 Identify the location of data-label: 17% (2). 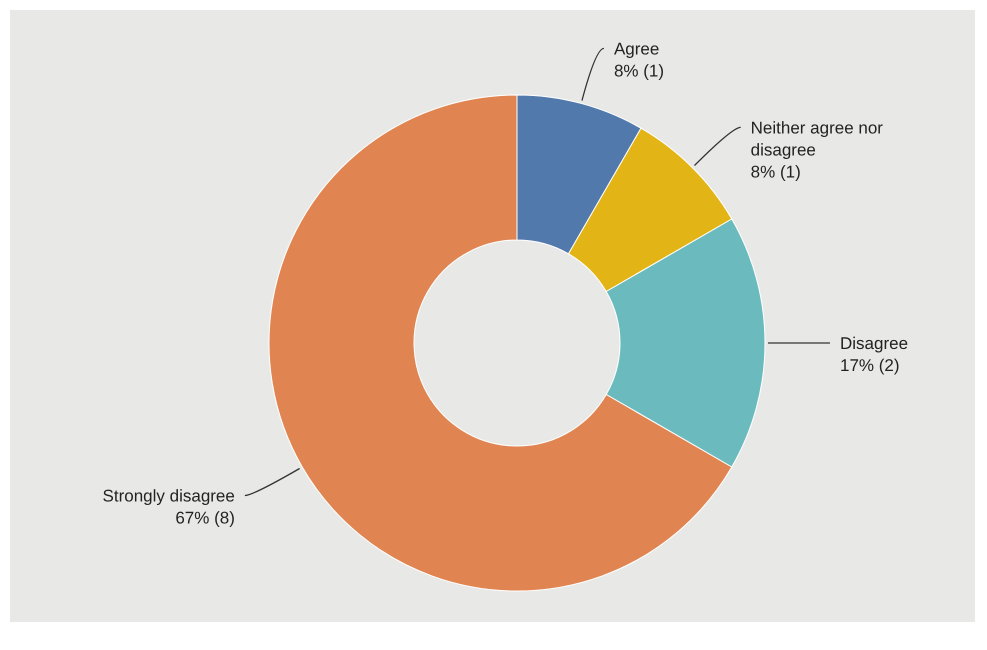
(870, 365).